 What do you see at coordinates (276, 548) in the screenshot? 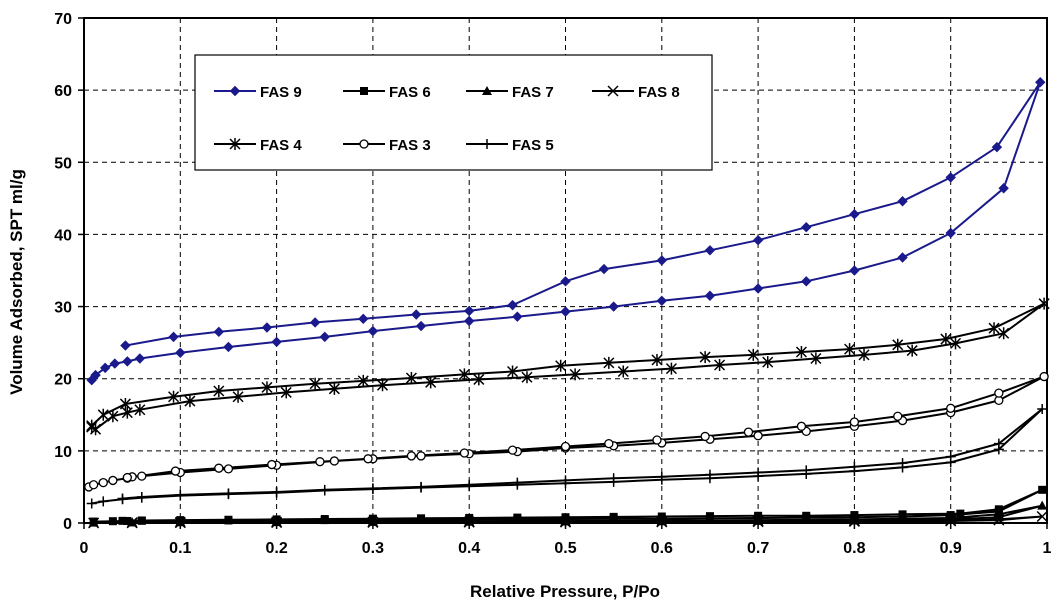
I see `x-tick-label: 0.2` at bounding box center [276, 548].